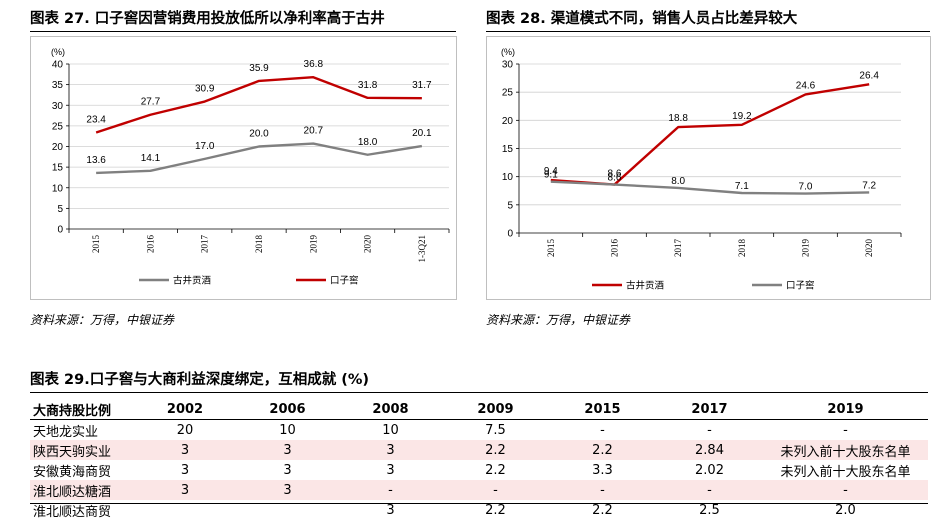 The height and width of the screenshot is (525, 945). What do you see at coordinates (422, 85) in the screenshot?
I see `data-label: 31.7` at bounding box center [422, 85].